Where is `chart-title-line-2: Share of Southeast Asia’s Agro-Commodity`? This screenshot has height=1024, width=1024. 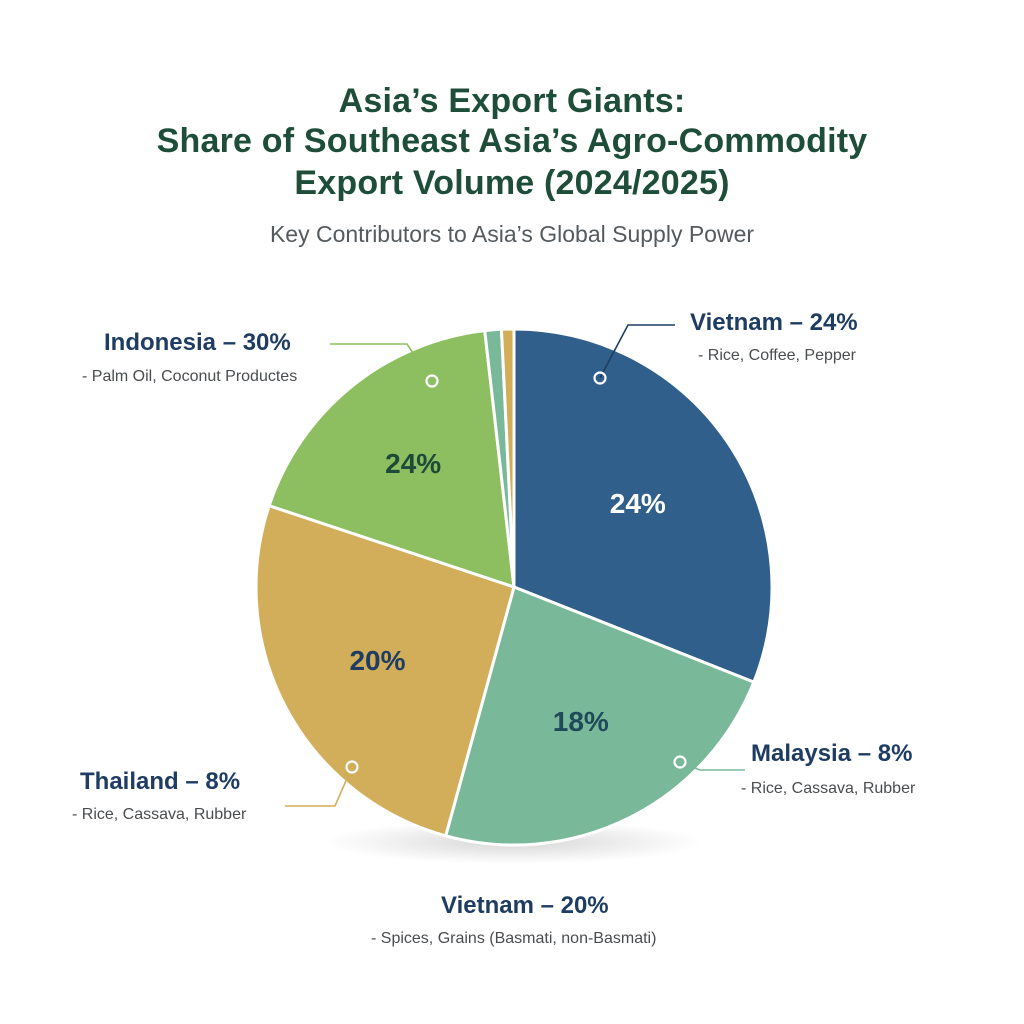 chart-title-line-2: Share of Southeast Asia’s Agro-Commodity is located at coordinates (512, 141).